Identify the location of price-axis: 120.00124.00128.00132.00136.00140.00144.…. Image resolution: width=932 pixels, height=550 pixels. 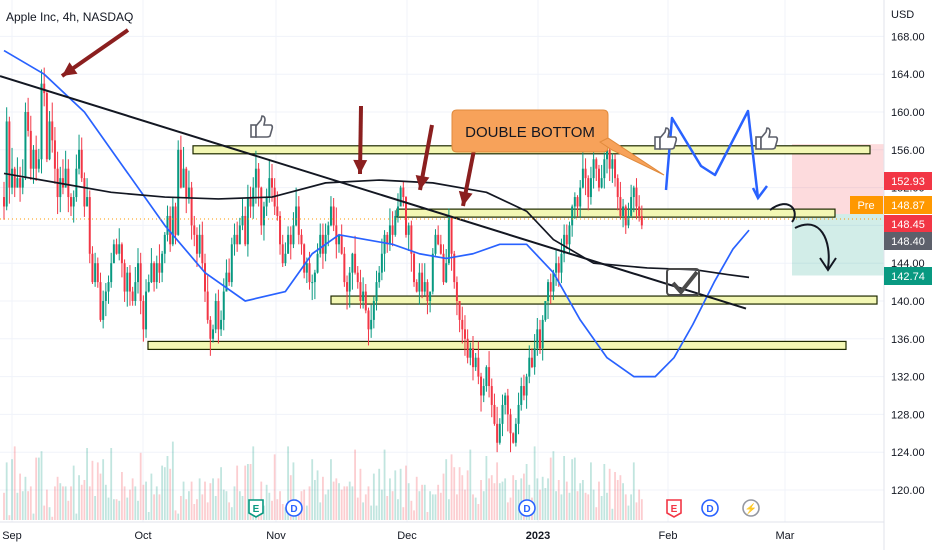
(908, 264).